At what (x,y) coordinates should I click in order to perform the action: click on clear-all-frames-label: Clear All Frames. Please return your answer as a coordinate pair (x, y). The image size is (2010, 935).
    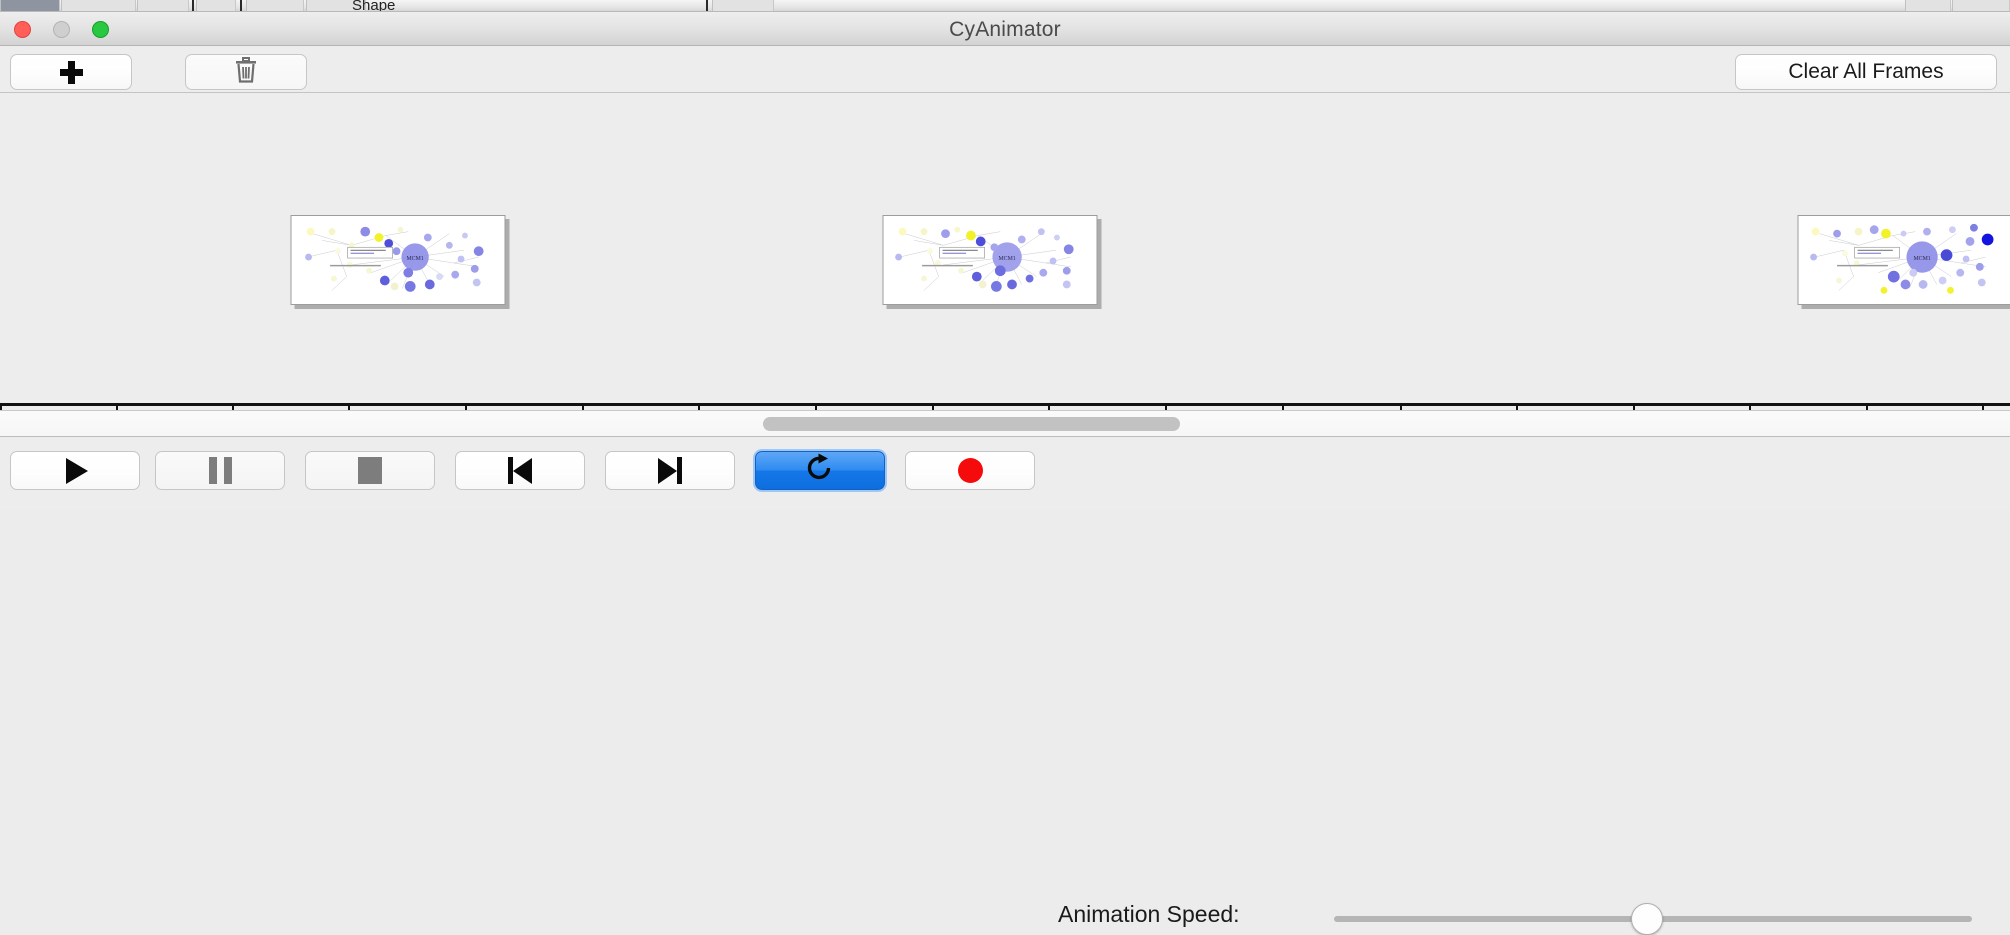
    Looking at the image, I should click on (1865, 72).